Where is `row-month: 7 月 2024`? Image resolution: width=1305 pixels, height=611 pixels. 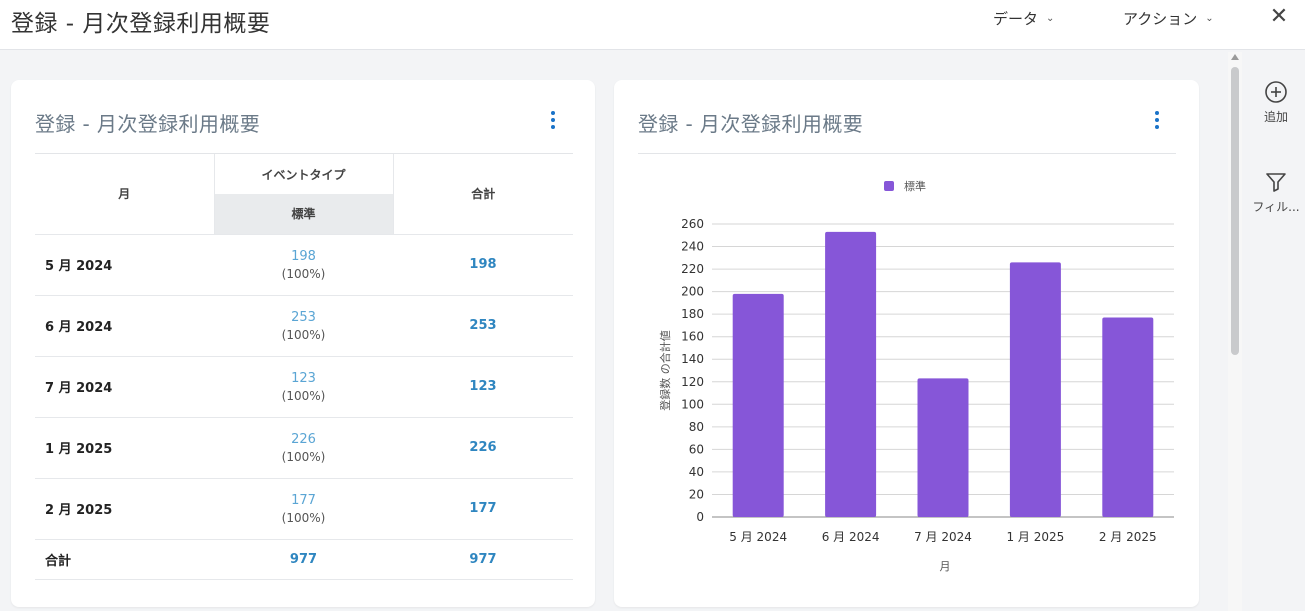 row-month: 7 月 2024 is located at coordinates (124, 387).